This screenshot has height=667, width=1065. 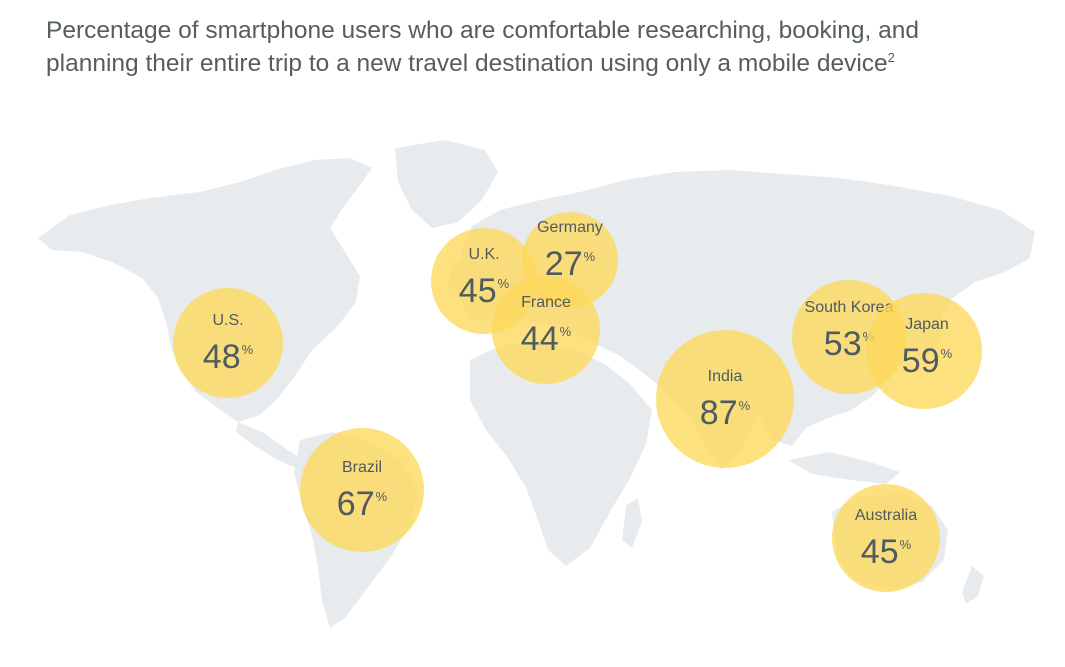 I want to click on marker-france: France 44%, so click(x=546, y=330).